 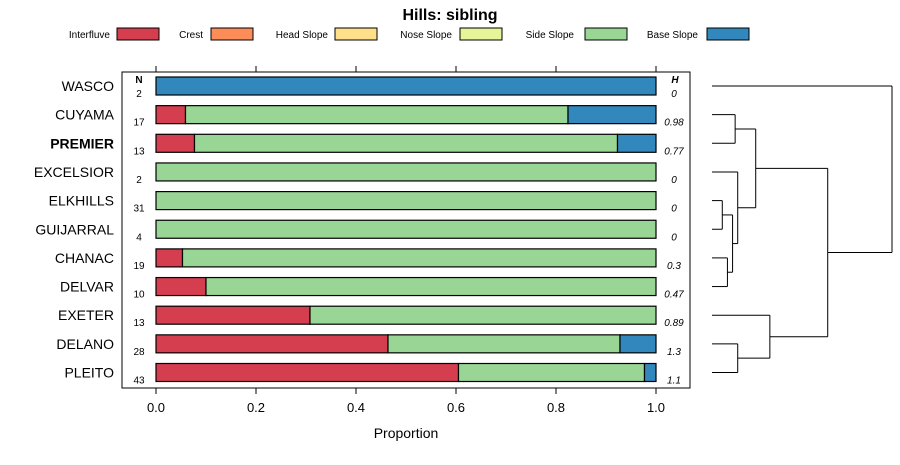 I want to click on x-axis-title: Proportion, so click(x=406, y=433).